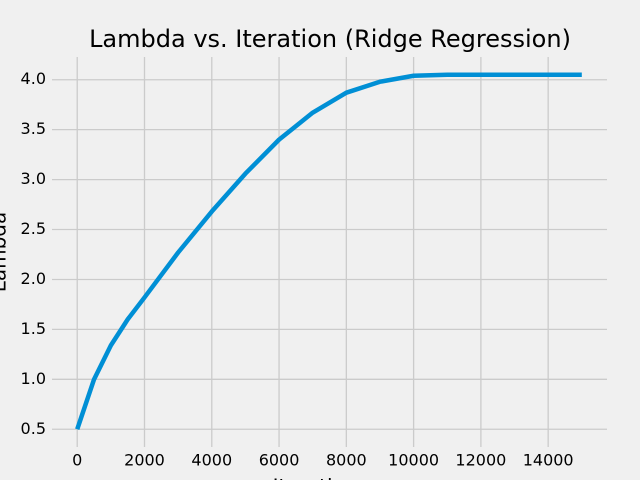 This screenshot has width=640, height=480. I want to click on y-tick-label: 0.5, so click(33, 428).